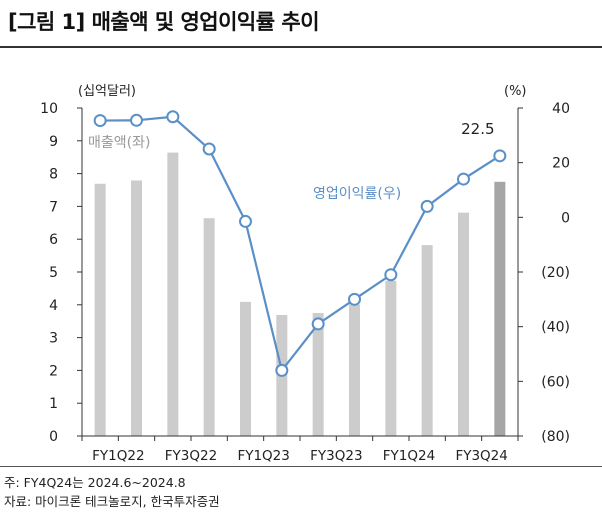  I want to click on series-label-revenue: 매출액(좌), so click(119, 143).